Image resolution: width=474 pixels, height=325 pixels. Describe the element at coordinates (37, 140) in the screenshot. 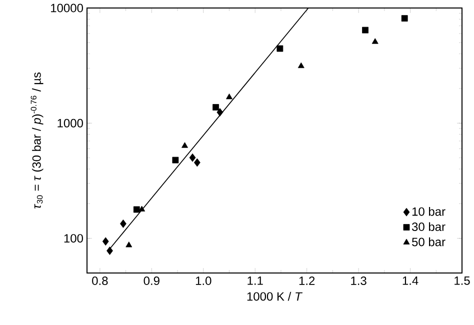

I see `text: τ$_{30}$ = τ (30 bar / p)$^{-0.76}$ / µs` at that location.